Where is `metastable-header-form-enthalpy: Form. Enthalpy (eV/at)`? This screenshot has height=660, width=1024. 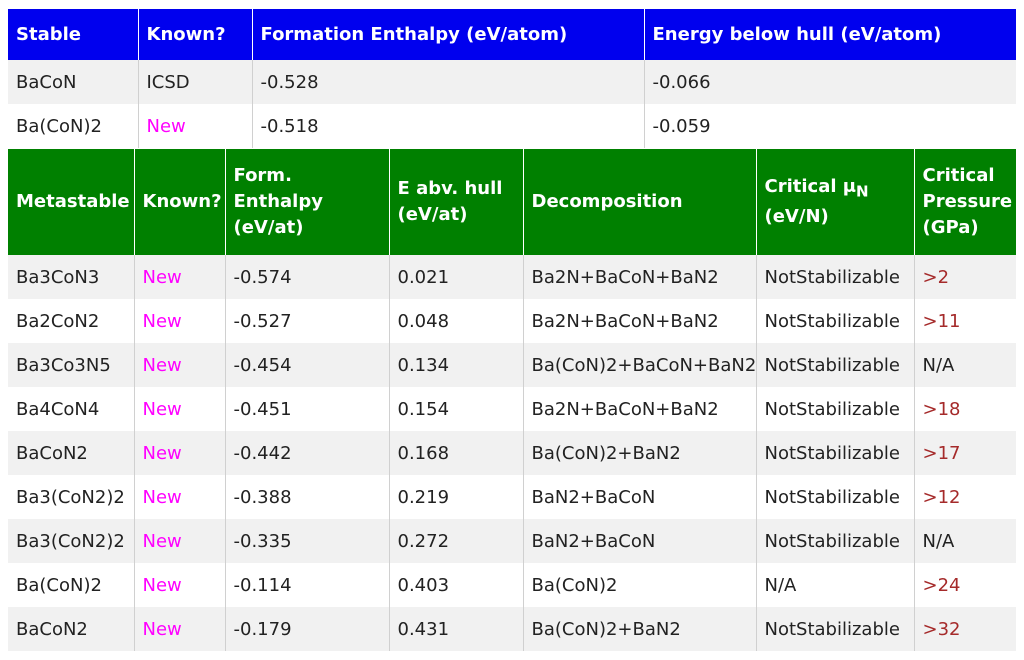
metastable-header-form-enthalpy: Form. Enthalpy (eV/at) is located at coordinates (307, 202).